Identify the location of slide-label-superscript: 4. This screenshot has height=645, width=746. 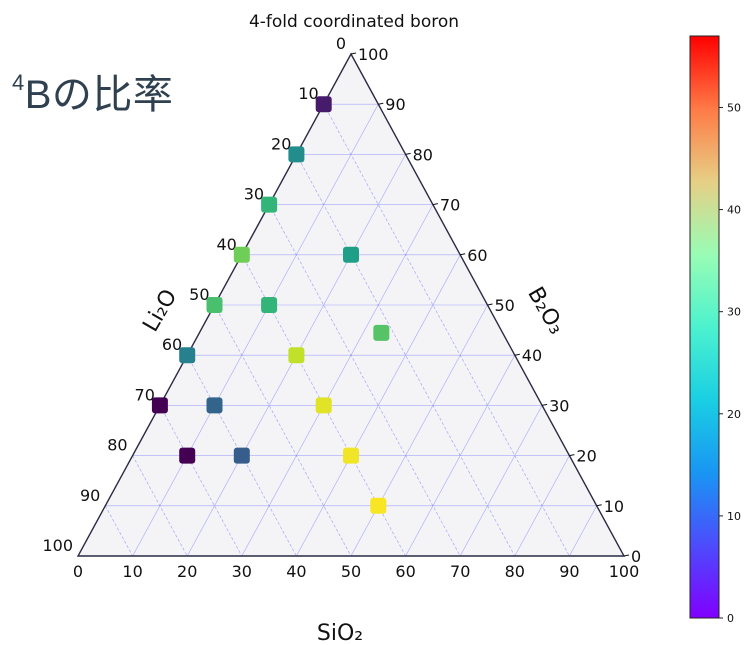
(18, 82).